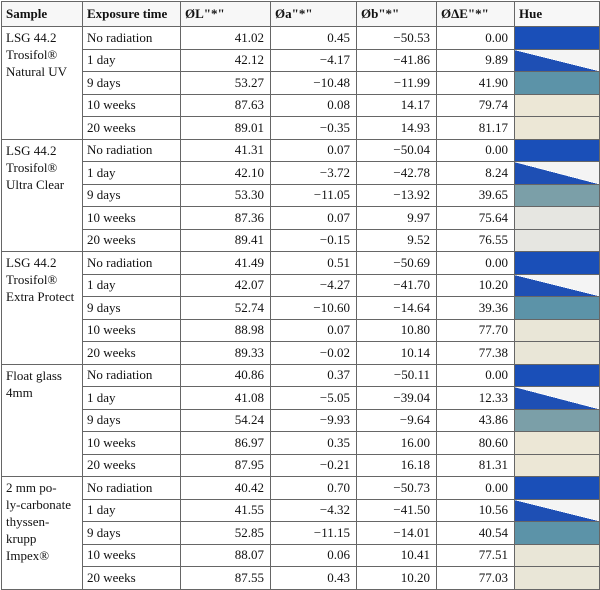 This screenshot has height=590, width=600. Describe the element at coordinates (313, 60) in the screenshot. I see `a-star-value: −4.17` at that location.